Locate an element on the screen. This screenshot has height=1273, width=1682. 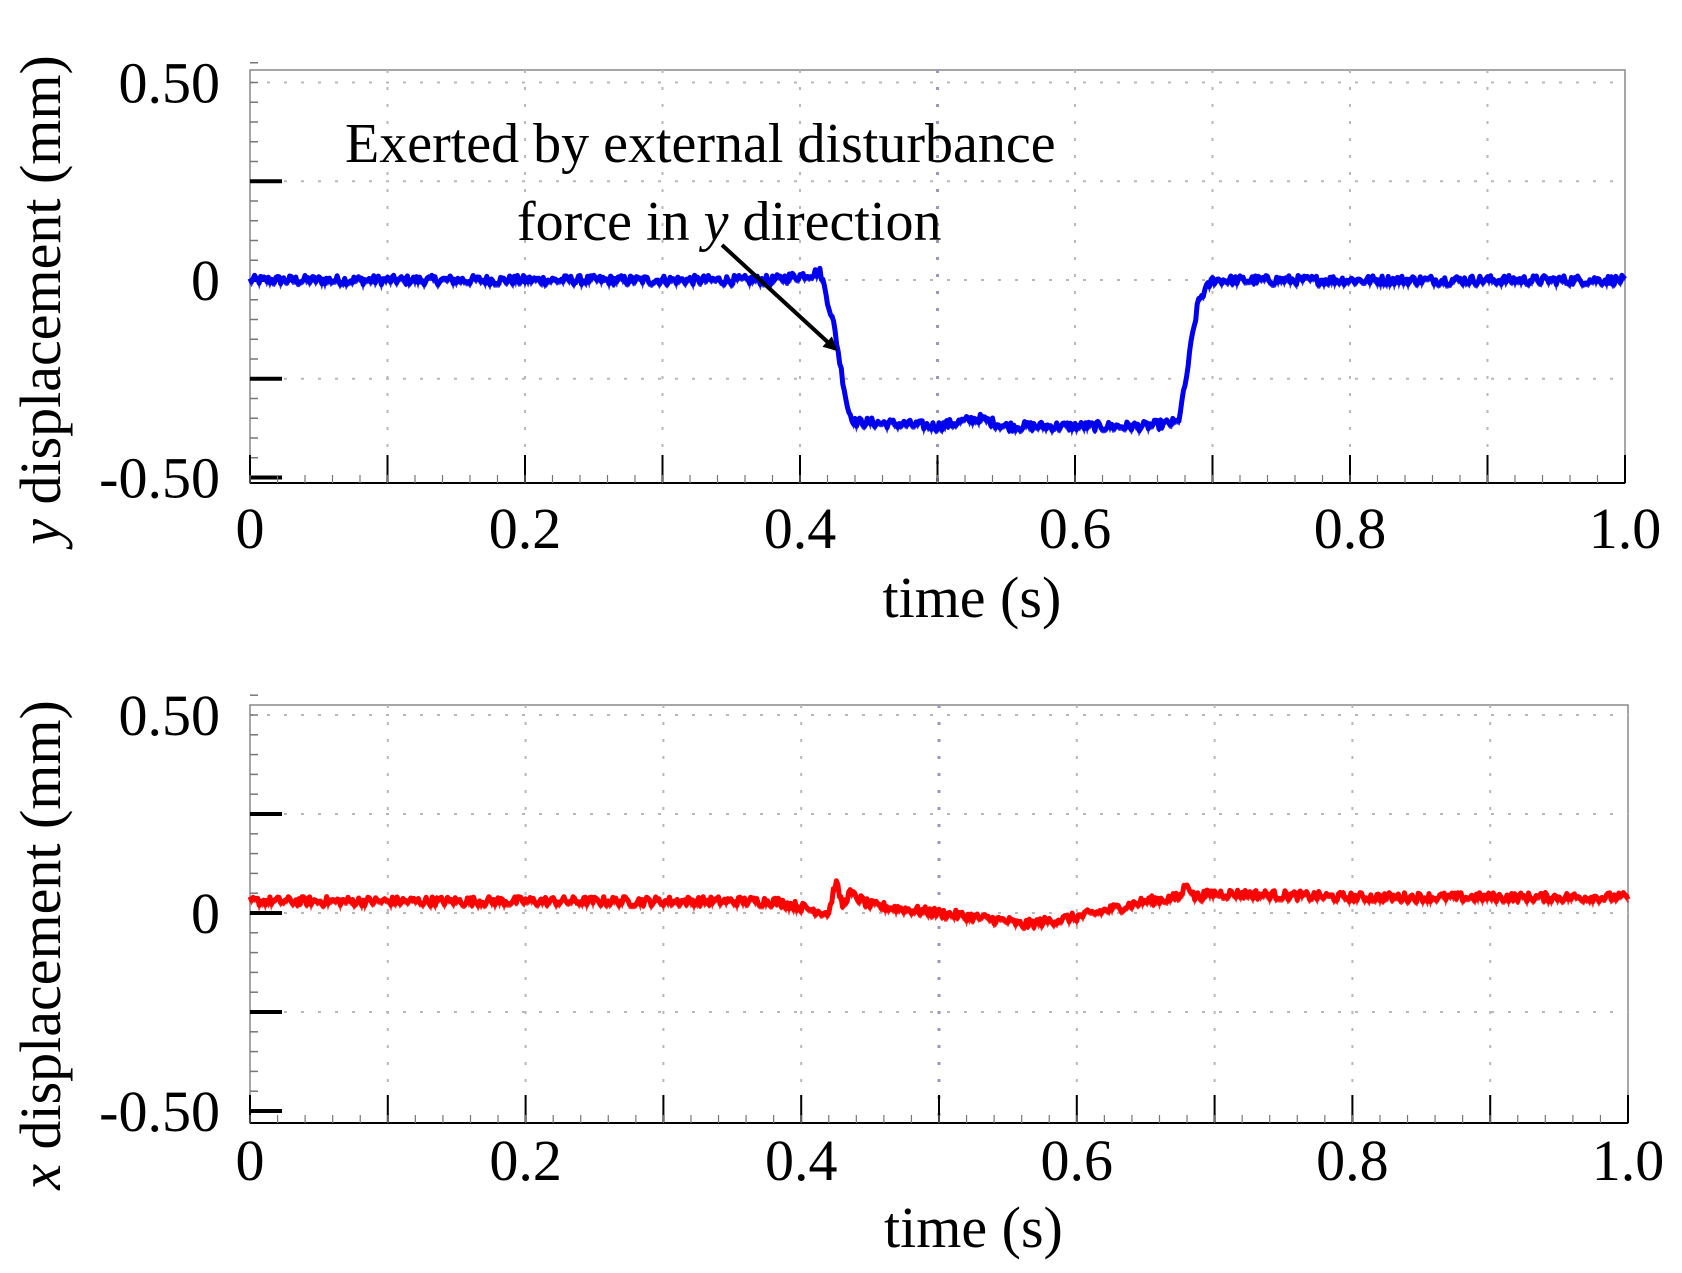
y-axis-title: y displacement (mm) is located at coordinates (40, 302).